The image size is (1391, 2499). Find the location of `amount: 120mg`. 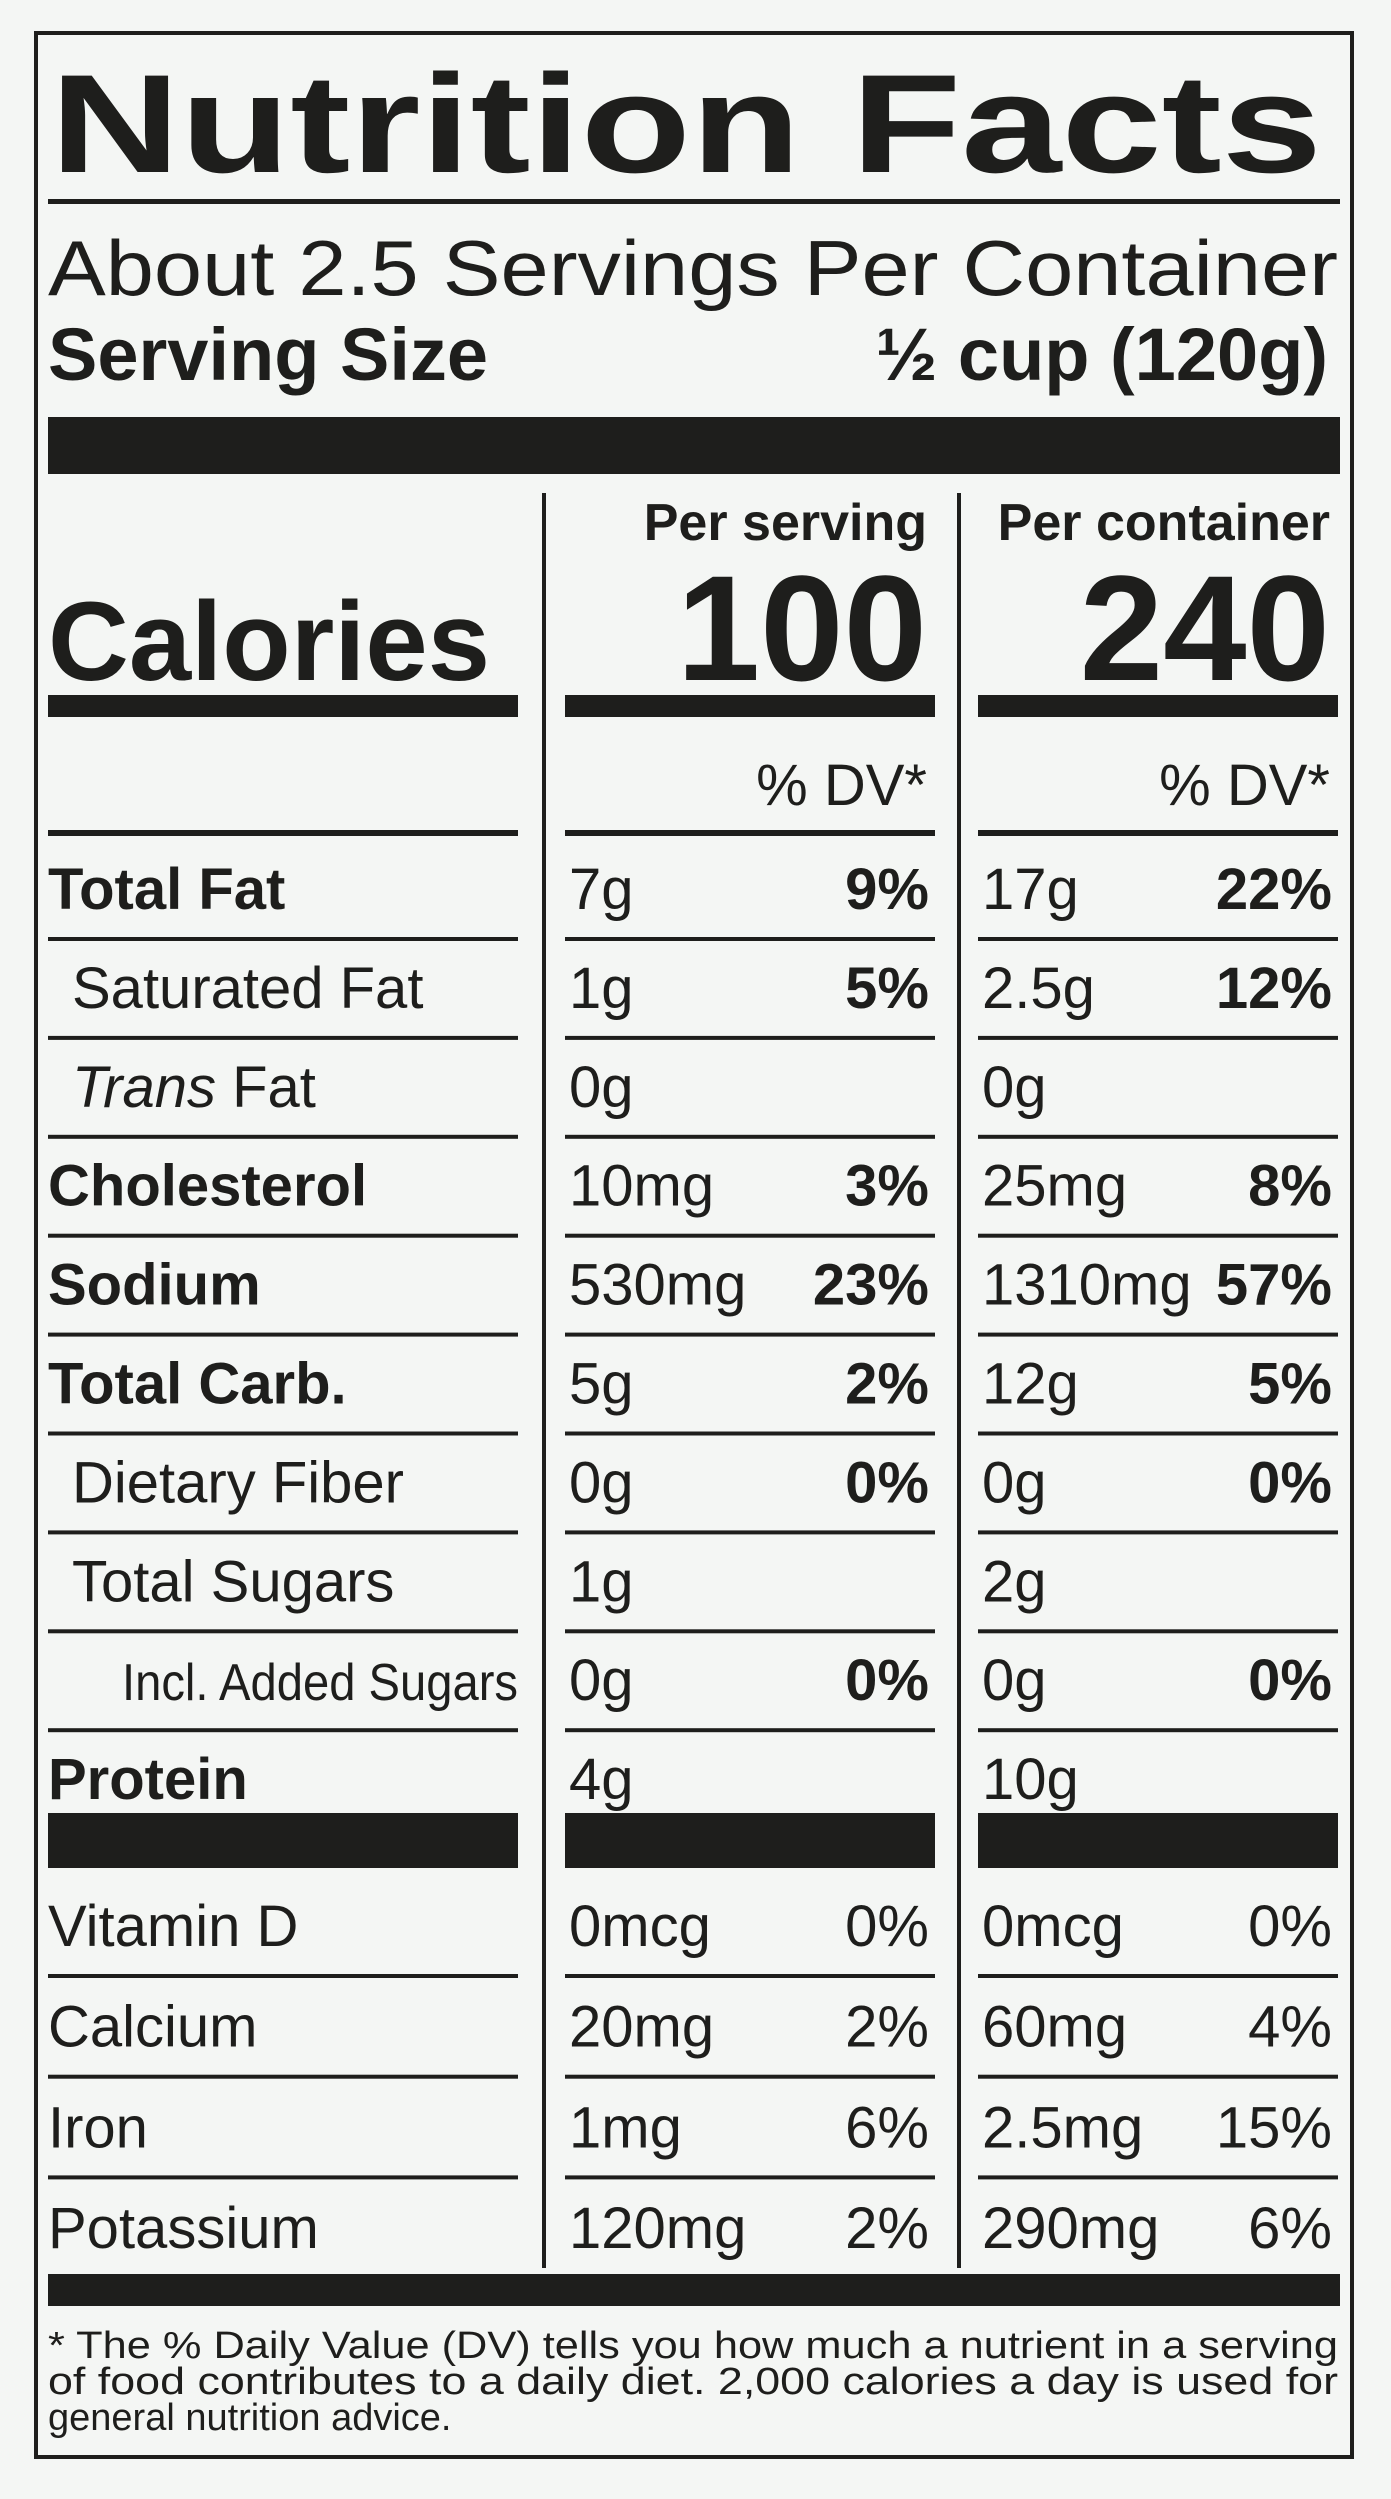

amount: 120mg is located at coordinates (657, 2228).